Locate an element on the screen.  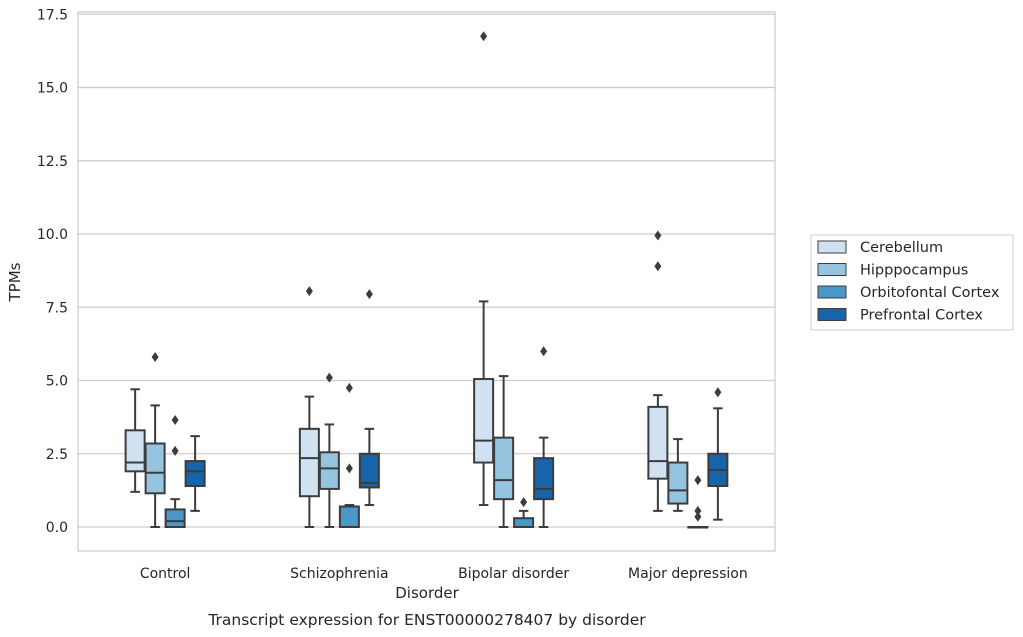
x-tick-label: Schizophrenia is located at coordinates (339, 574).